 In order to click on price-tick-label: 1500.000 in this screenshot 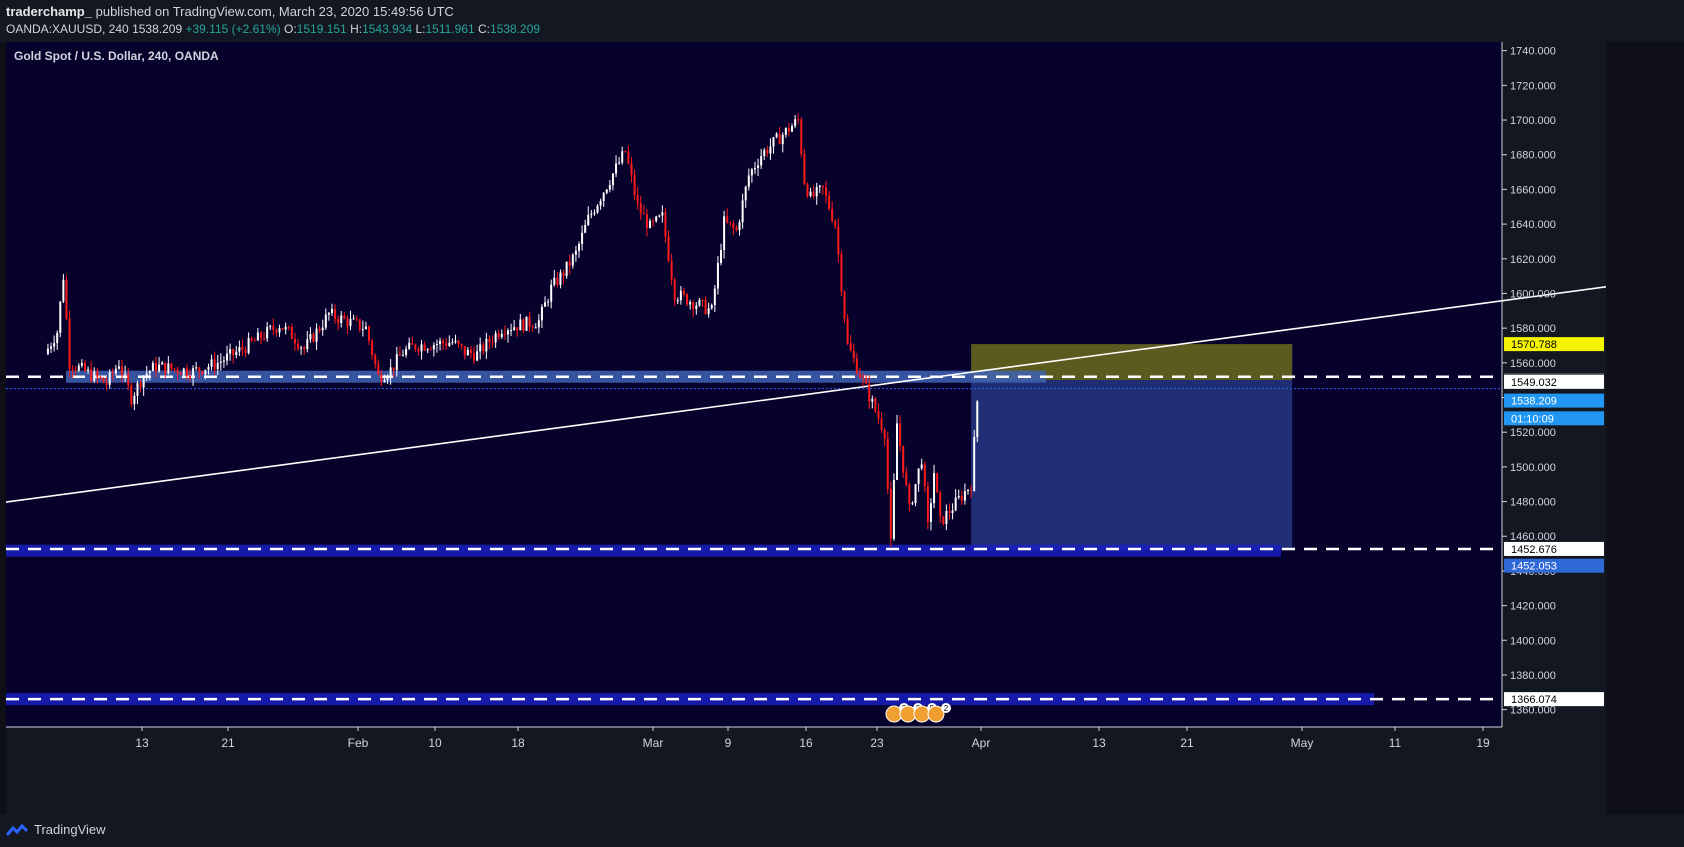, I will do `click(1533, 468)`.